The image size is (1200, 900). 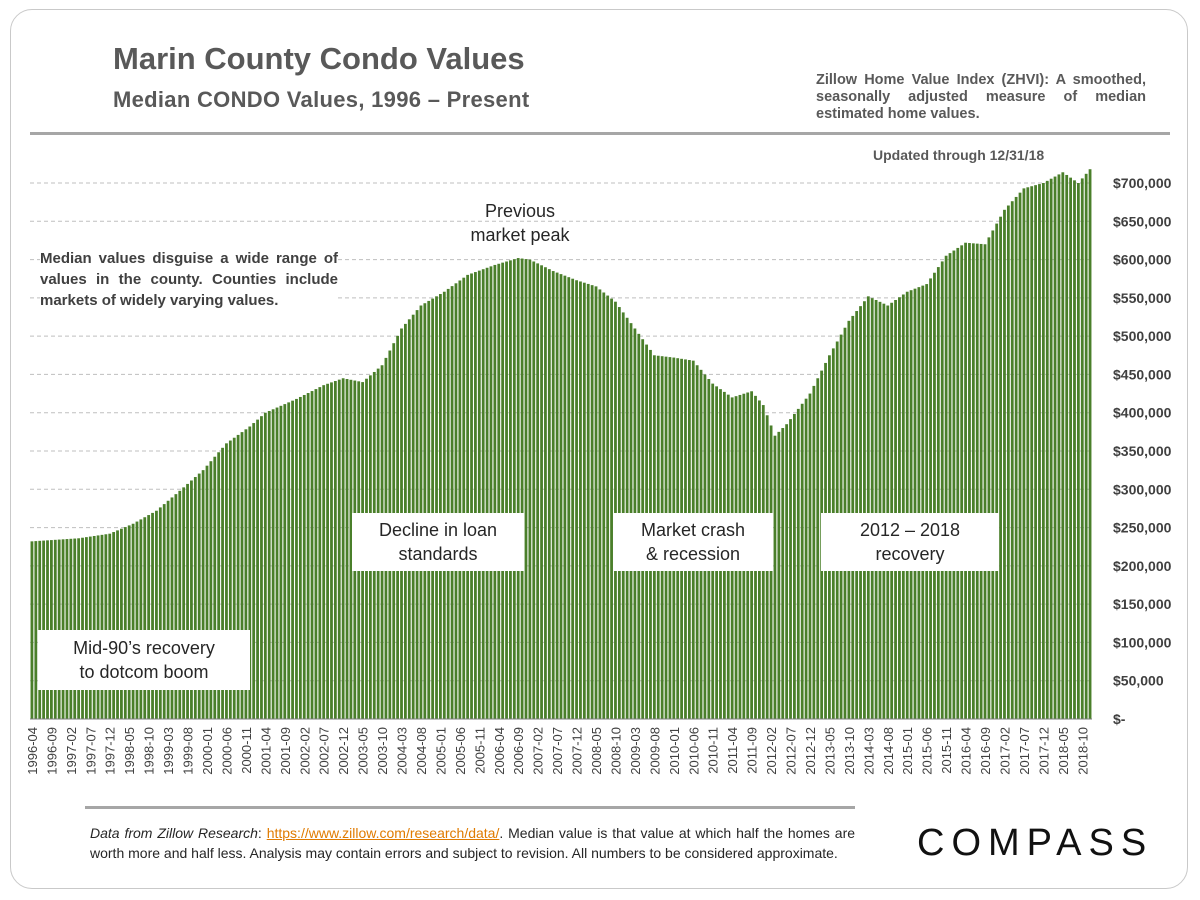 What do you see at coordinates (168, 751) in the screenshot?
I see `x-tick-label: 1999-03` at bounding box center [168, 751].